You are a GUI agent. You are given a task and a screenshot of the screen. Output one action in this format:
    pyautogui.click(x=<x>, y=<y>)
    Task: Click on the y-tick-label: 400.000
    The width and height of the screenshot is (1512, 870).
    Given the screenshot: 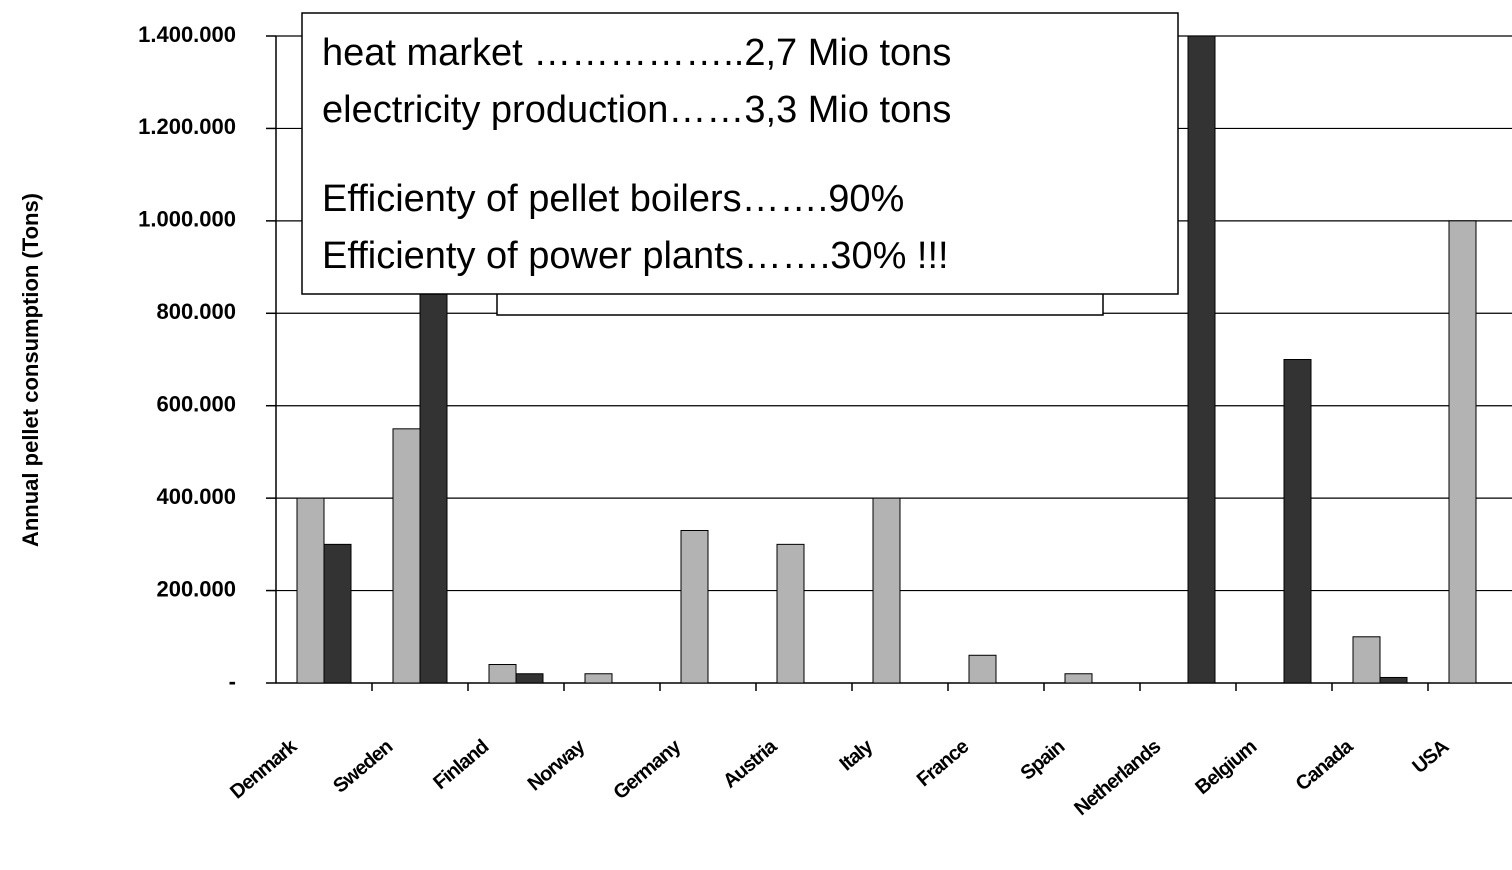 What is the action you would take?
    pyautogui.click(x=196, y=496)
    